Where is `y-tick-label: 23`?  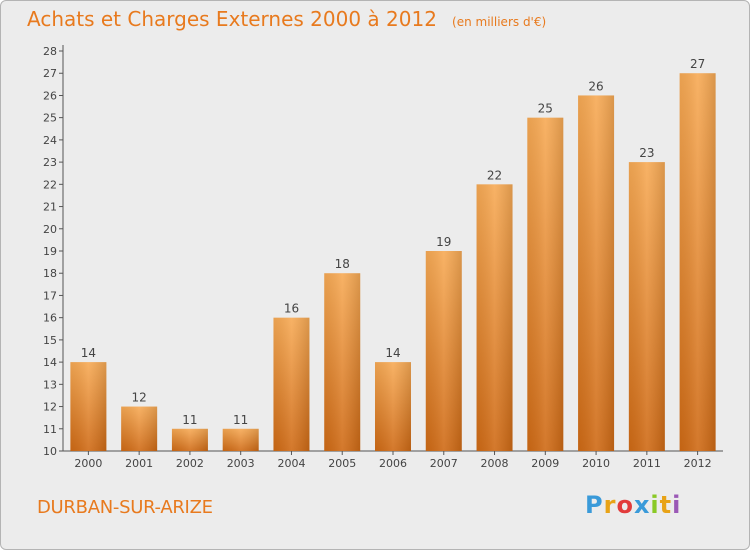
y-tick-label: 23 is located at coordinates (50, 162).